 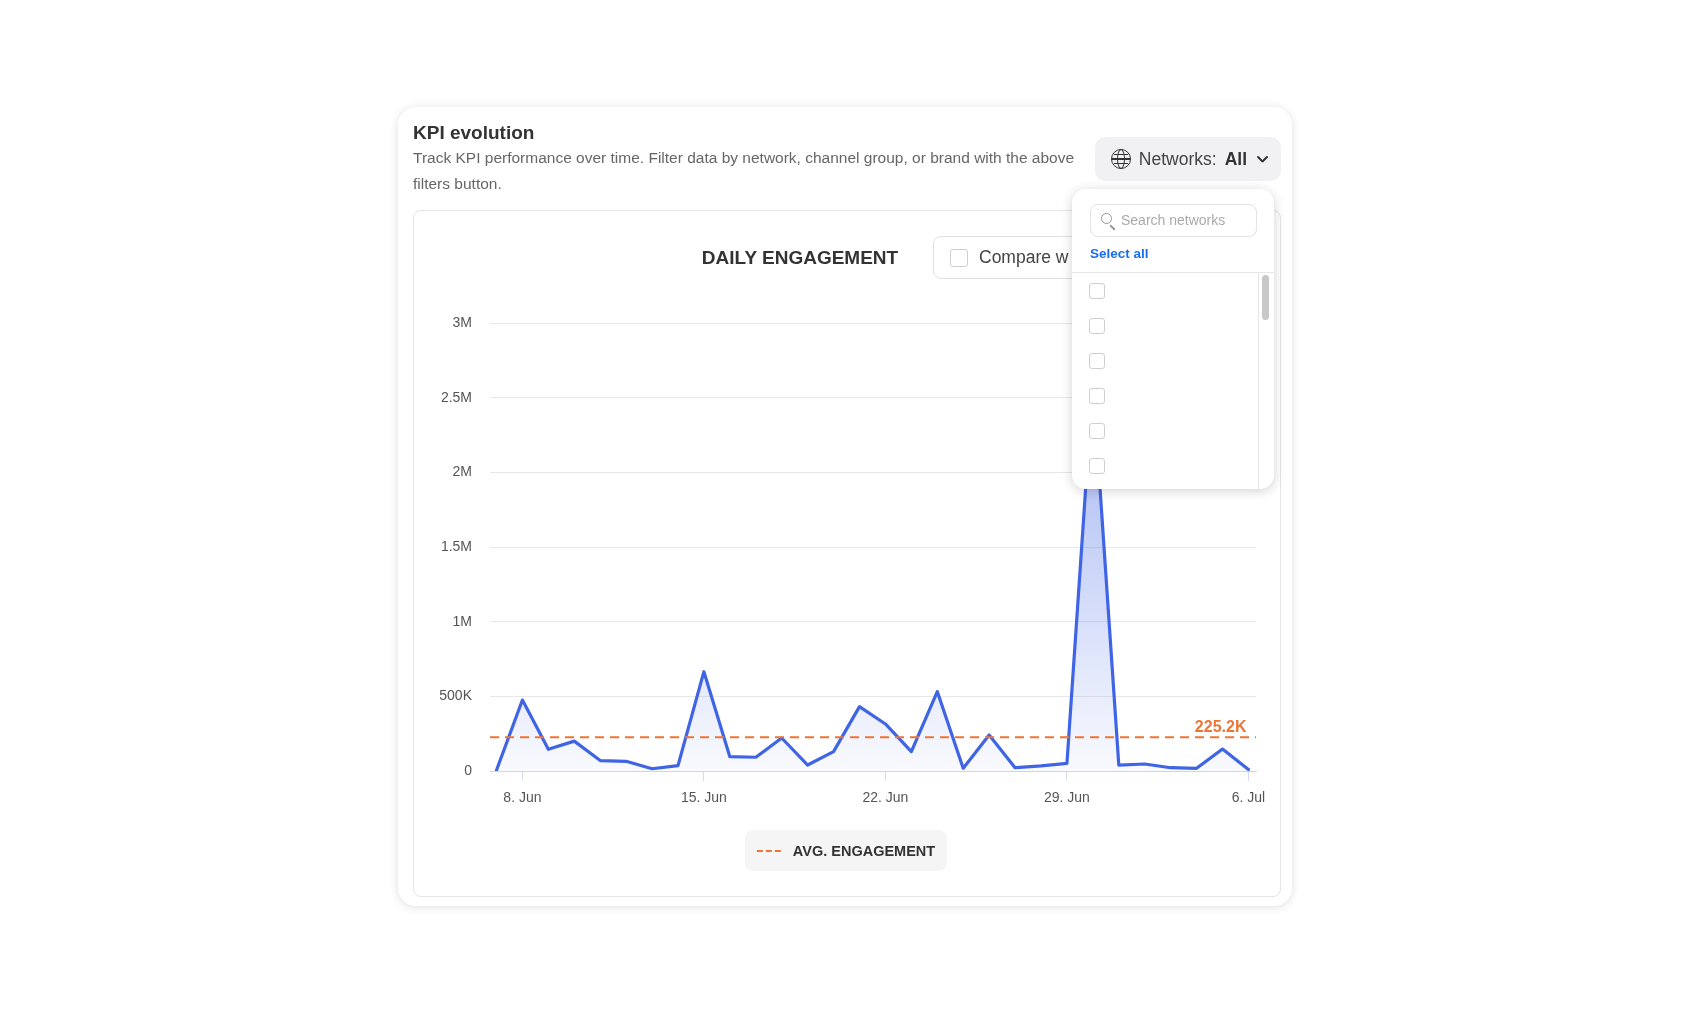 I want to click on x-tick-label: 29. Jun, so click(x=1066, y=797).